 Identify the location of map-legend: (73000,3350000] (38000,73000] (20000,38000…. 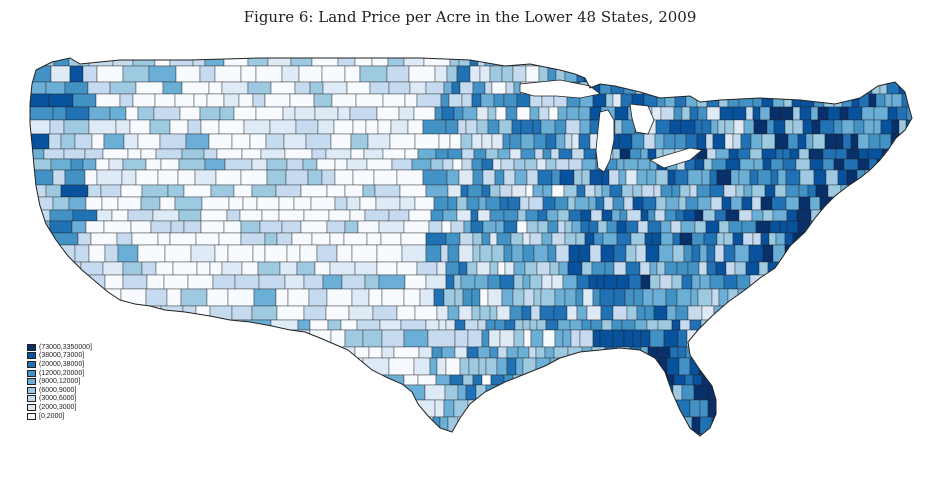
(59, 381).